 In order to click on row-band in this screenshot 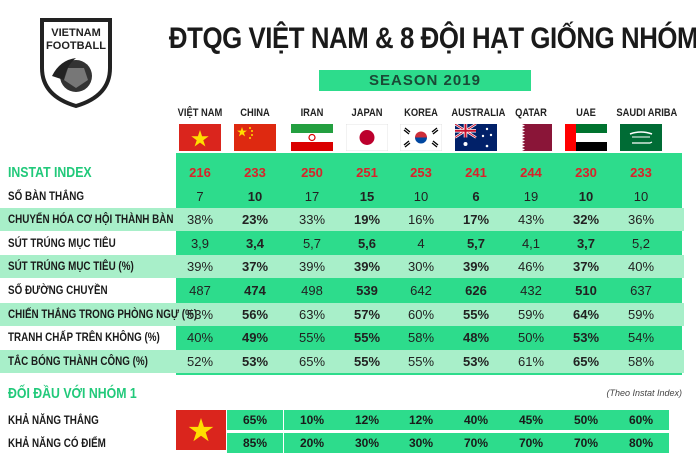, I will do `click(342, 267)`.